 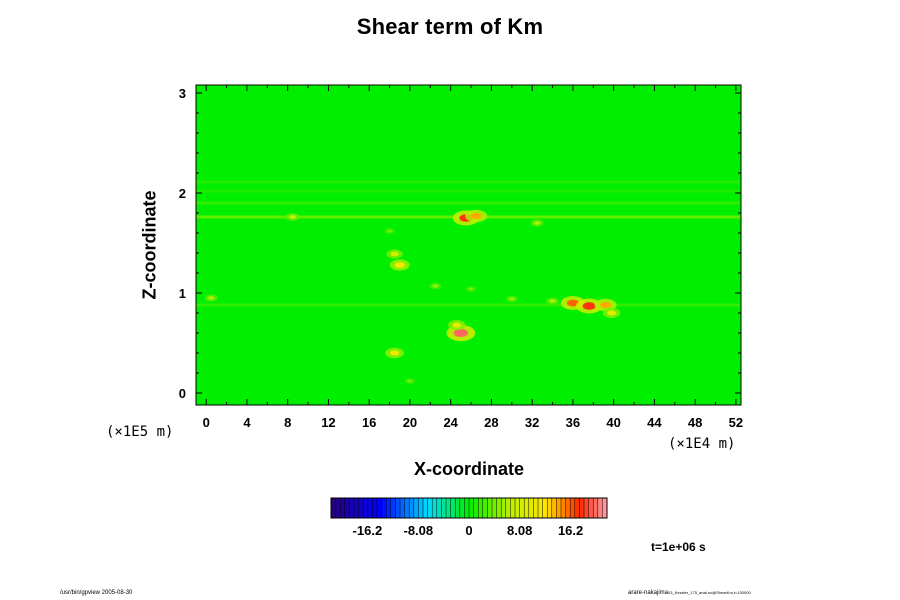 I want to click on y-tick-label: 1, so click(x=182, y=293).